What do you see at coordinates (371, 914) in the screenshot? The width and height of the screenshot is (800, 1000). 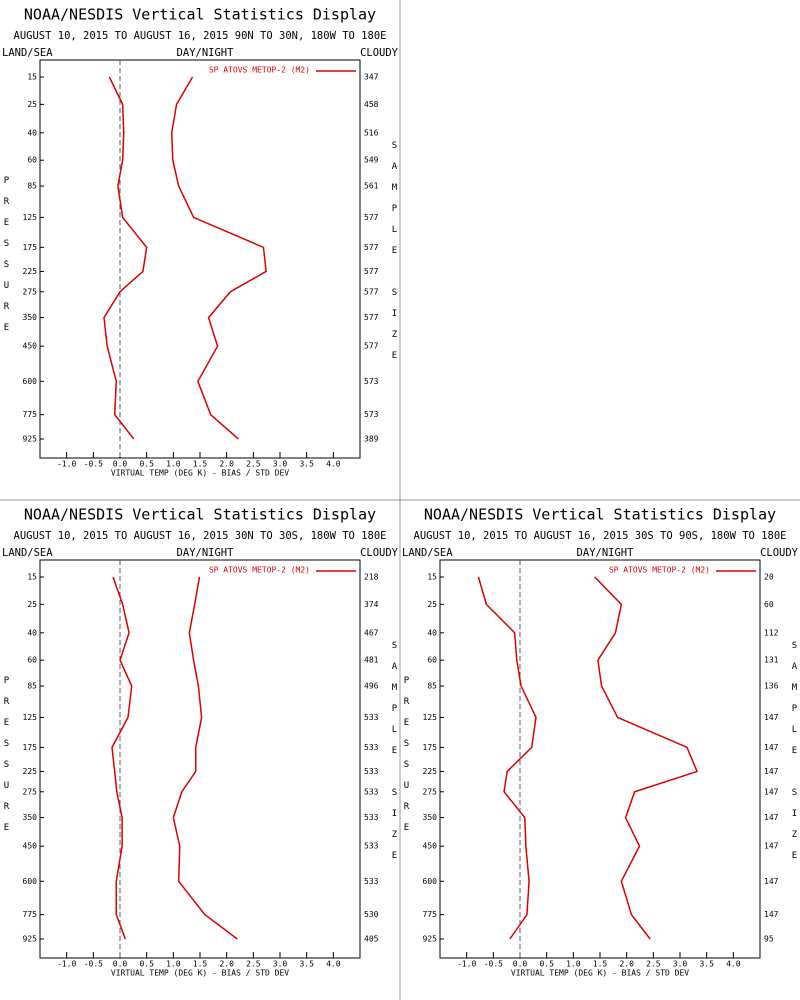 I see `sample-size: 530` at bounding box center [371, 914].